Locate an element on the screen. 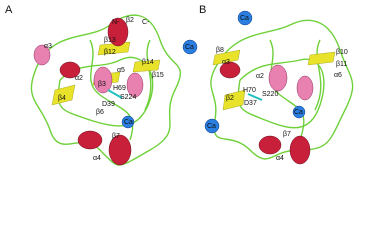 This screenshot has width=378, height=240. annotation: C- is located at coordinates (146, 22).